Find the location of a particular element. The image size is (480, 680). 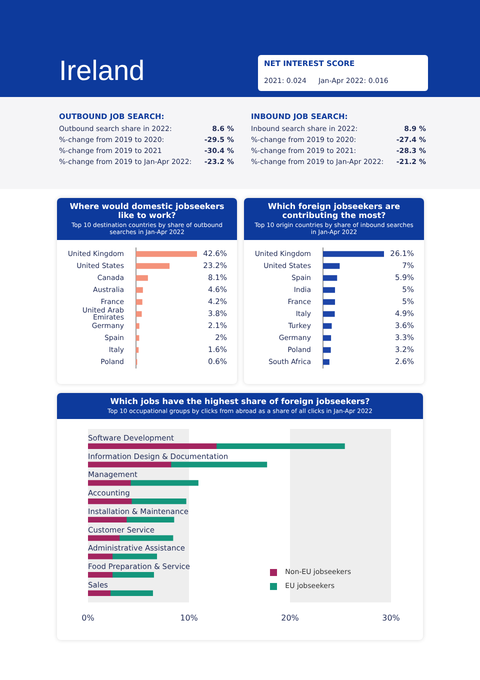

chart-title: Which foreign jobseekers are contributing the most? is located at coordinates (334, 211).